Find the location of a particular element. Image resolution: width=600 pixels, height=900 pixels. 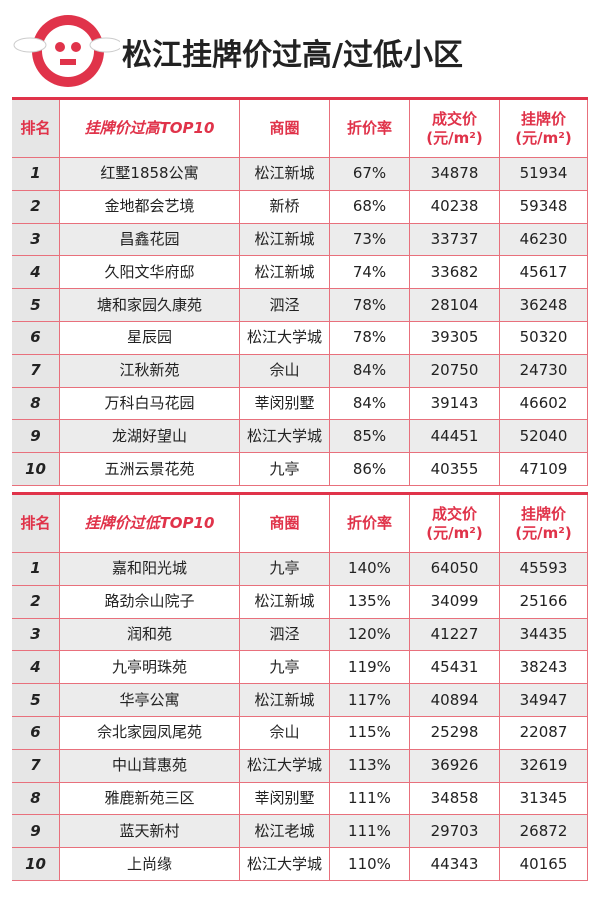

table-cell: 78% is located at coordinates (370, 338).